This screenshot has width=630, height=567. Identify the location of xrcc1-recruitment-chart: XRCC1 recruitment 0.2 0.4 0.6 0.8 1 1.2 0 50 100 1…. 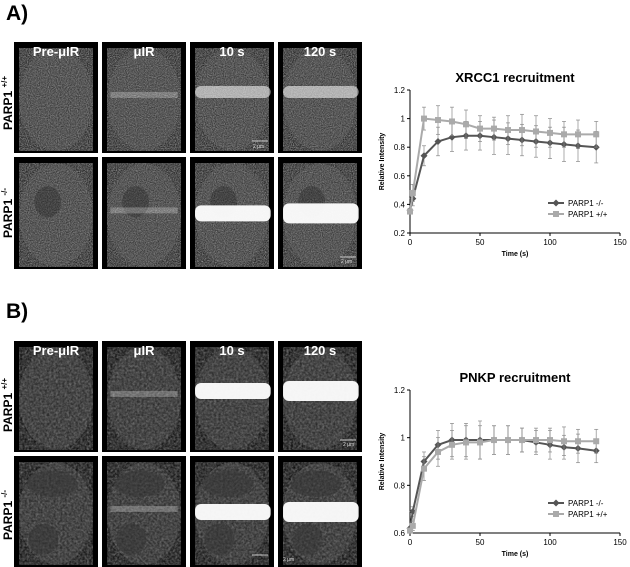
(503, 164).